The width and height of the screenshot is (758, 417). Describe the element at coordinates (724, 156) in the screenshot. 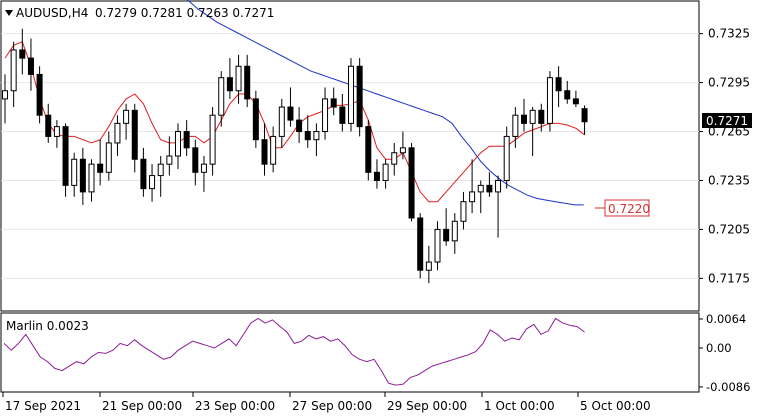

I see `price-axis: 0.7325 0.7295 0.7265 0.7235 0.7205 0.7175` at that location.